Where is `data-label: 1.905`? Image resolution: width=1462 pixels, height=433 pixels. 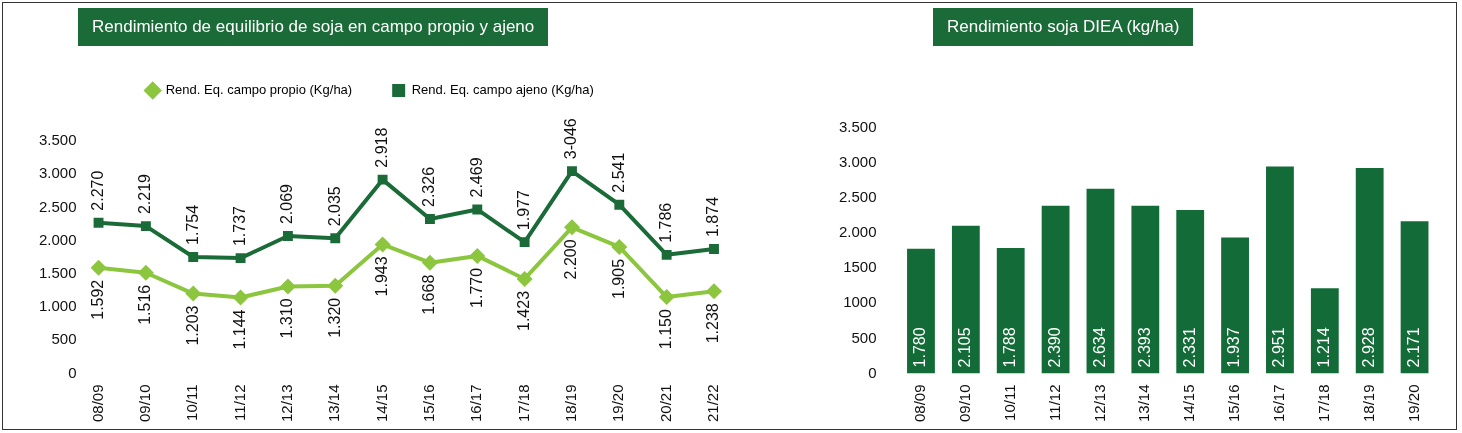
data-label: 1.905 is located at coordinates (618, 278).